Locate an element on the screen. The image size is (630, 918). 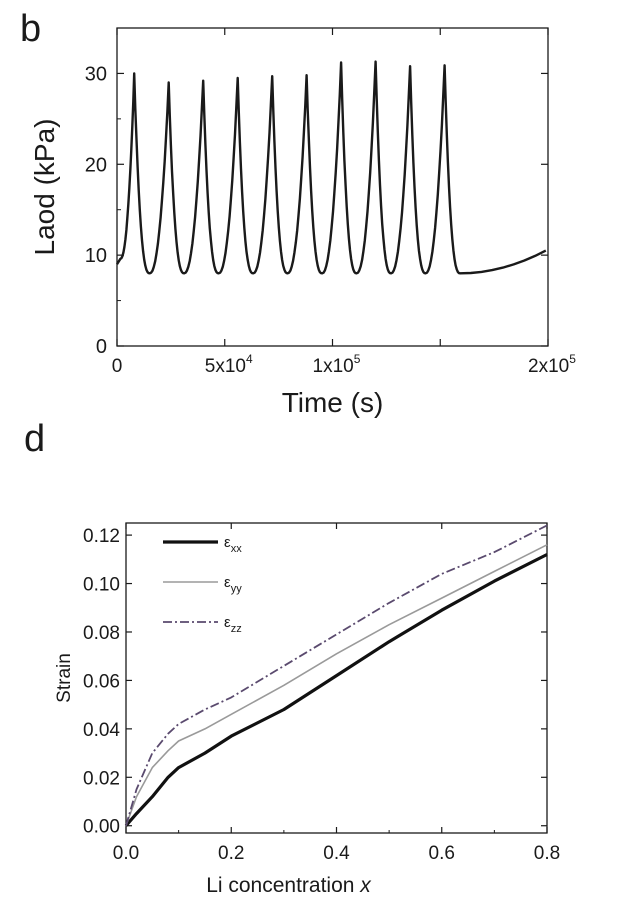
x-tick-label-d: 0.2 is located at coordinates (231, 853).